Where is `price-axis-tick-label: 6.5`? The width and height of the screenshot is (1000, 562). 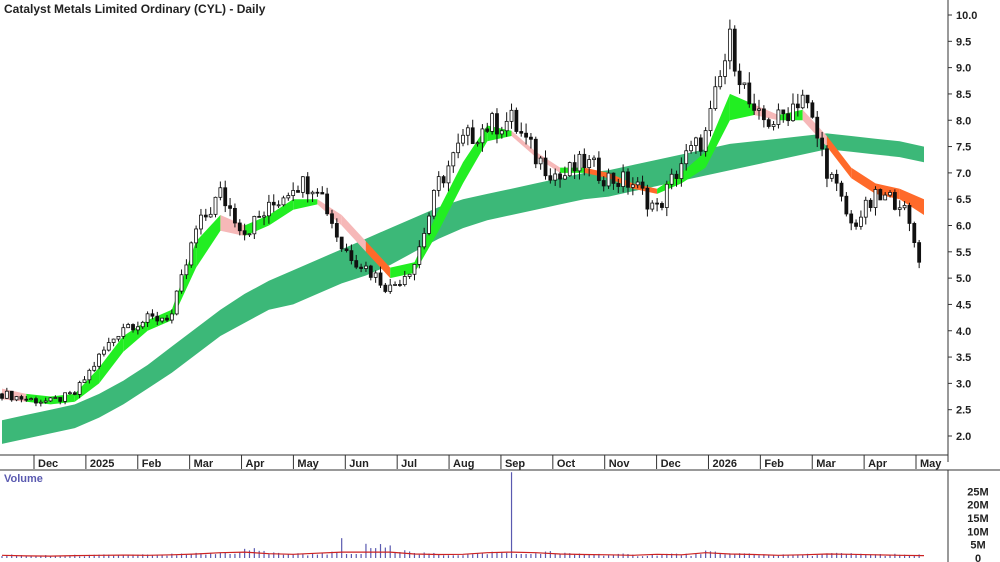
price-axis-tick-label: 6.5 is located at coordinates (963, 200).